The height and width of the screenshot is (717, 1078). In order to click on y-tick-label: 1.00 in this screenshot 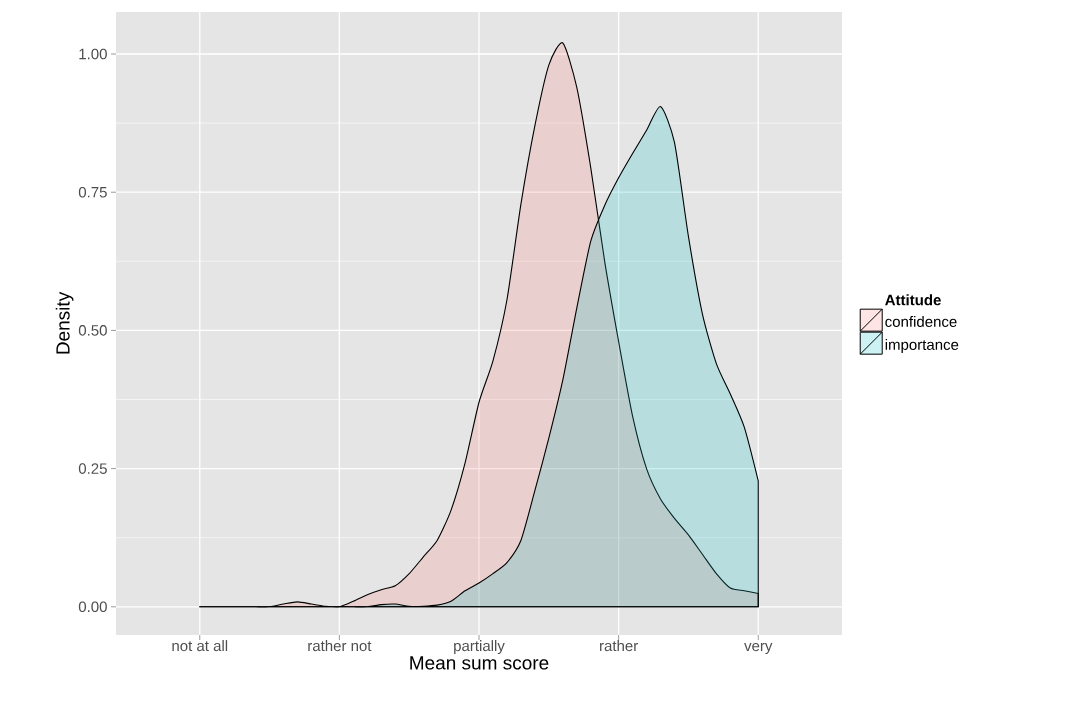, I will do `click(93, 54)`.